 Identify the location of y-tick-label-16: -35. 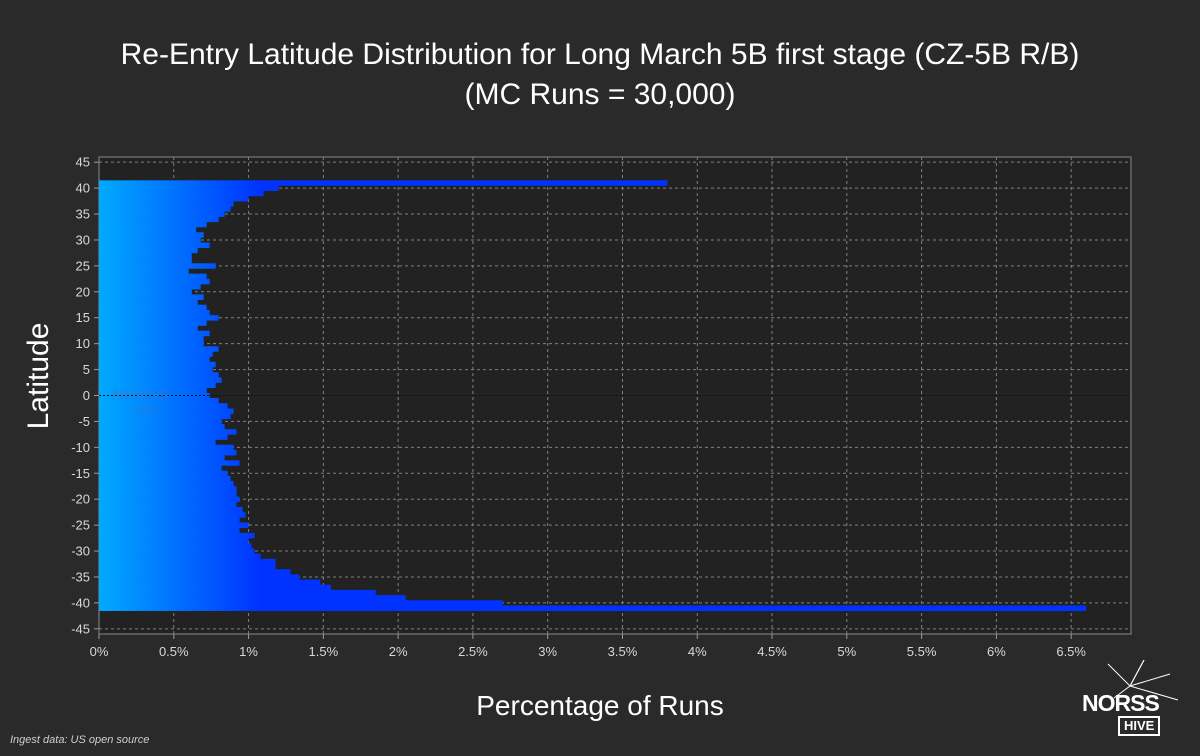
(80, 576).